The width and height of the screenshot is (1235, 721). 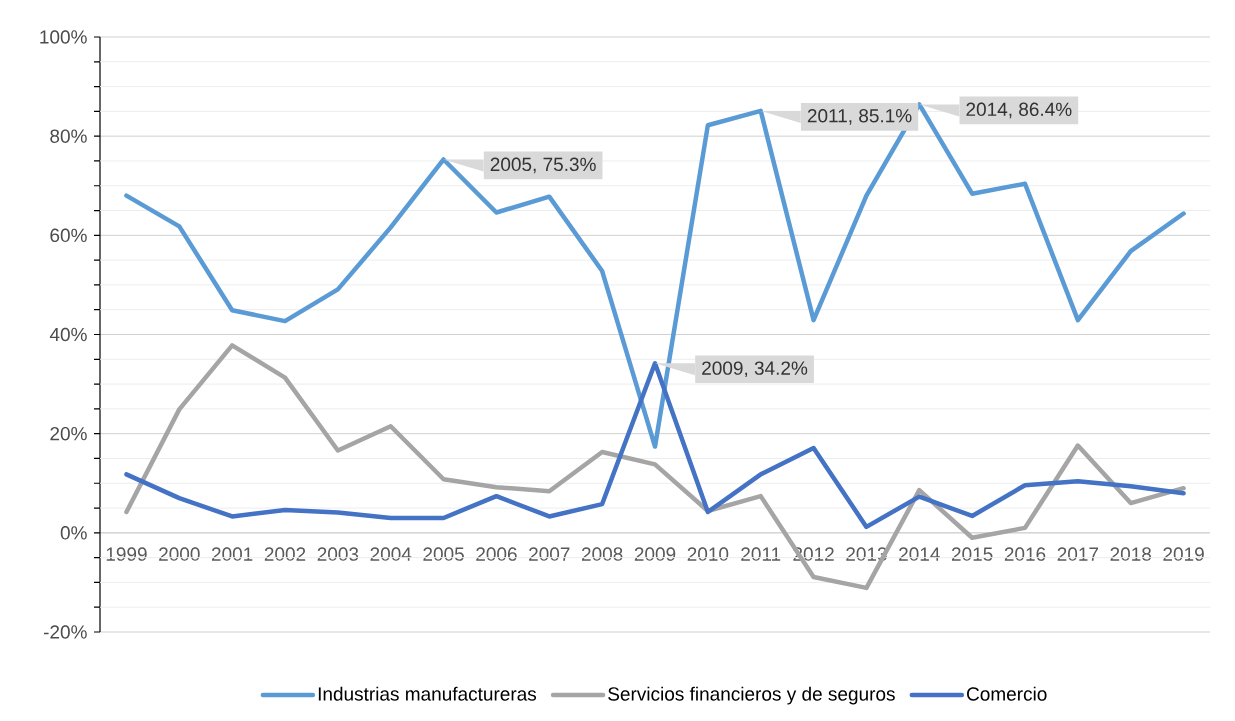 What do you see at coordinates (391, 554) in the screenshot?
I see `x-tick-label: 2004` at bounding box center [391, 554].